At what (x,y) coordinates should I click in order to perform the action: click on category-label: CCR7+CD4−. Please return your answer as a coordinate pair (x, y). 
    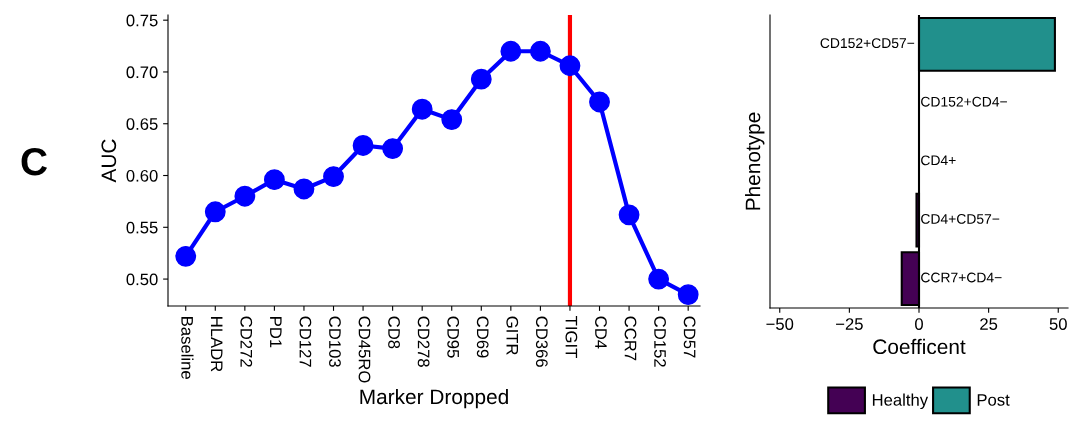
    Looking at the image, I should click on (961, 277).